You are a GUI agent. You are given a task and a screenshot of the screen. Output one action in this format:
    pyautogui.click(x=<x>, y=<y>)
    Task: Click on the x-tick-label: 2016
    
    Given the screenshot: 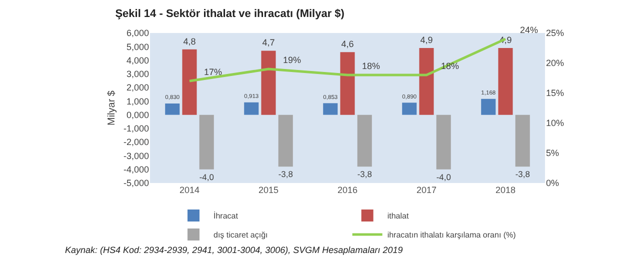 What is the action you would take?
    pyautogui.click(x=347, y=190)
    